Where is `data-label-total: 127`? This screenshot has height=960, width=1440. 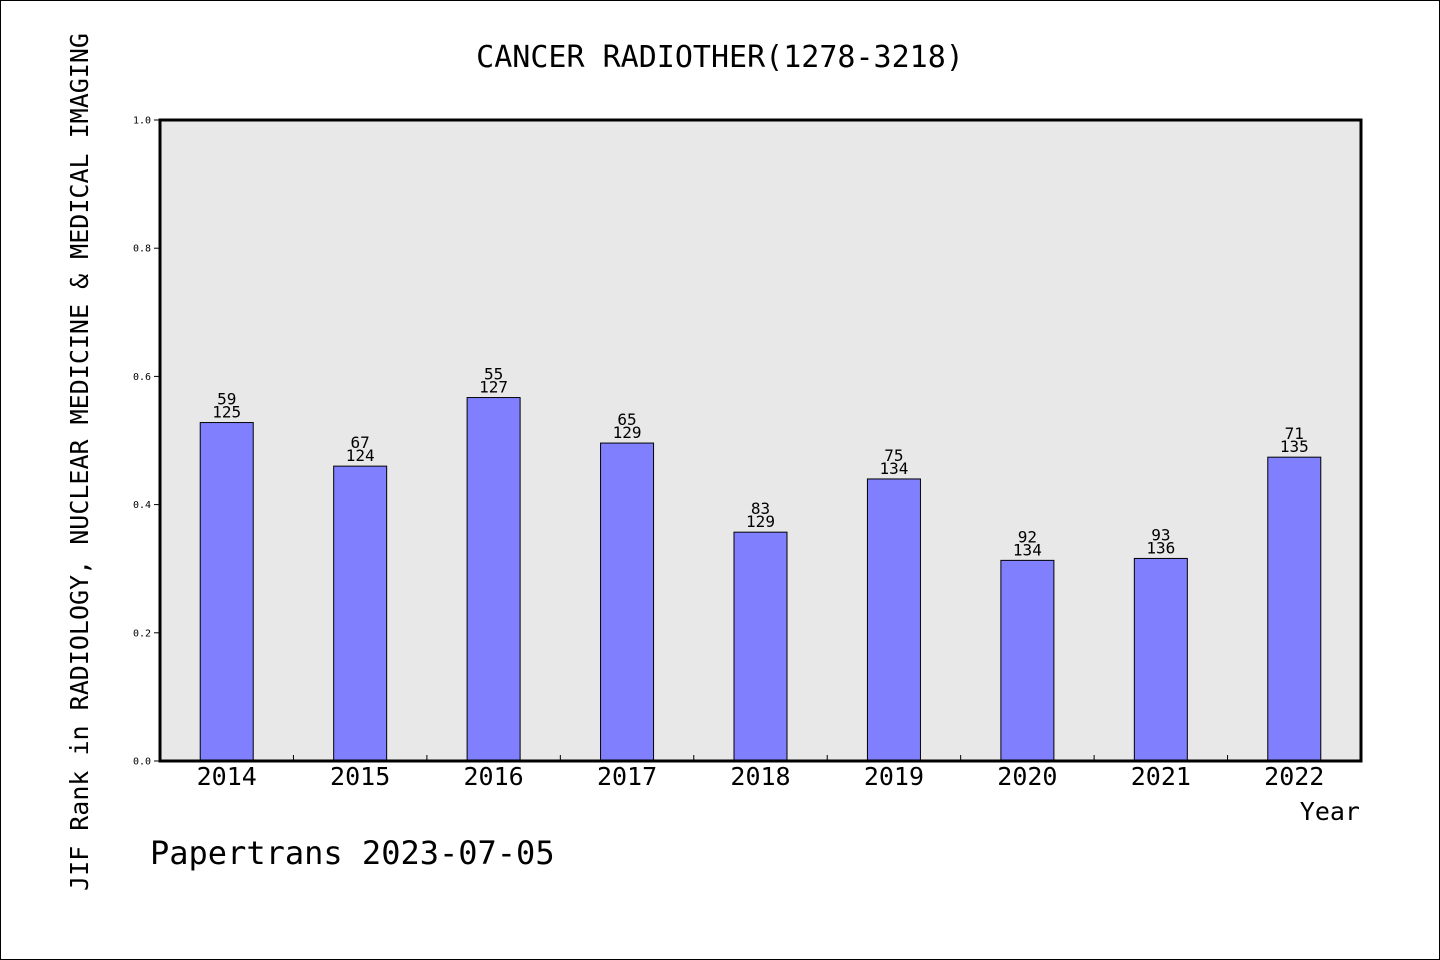
data-label-total: 127 is located at coordinates (493, 387).